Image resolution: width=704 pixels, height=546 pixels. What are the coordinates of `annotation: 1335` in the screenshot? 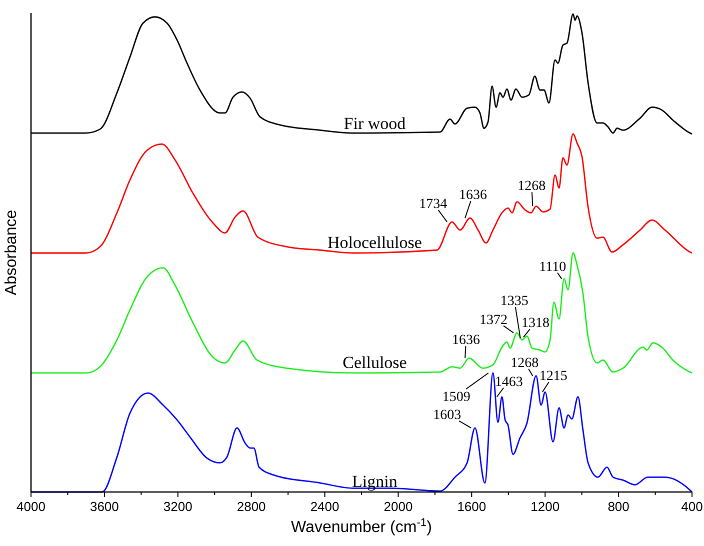 It's located at (514, 302).